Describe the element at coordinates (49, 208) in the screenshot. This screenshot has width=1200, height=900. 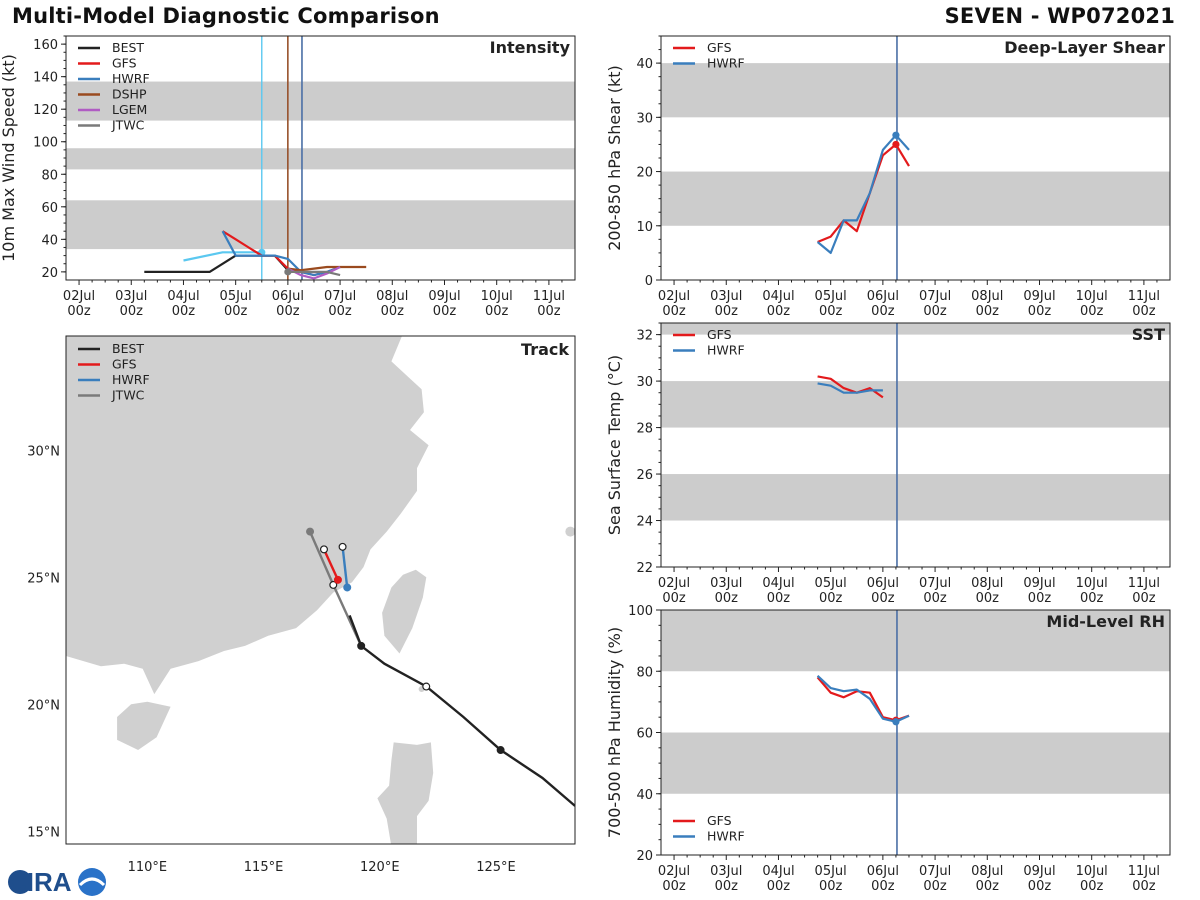
I see `intensity-ytick-label: 60` at that location.